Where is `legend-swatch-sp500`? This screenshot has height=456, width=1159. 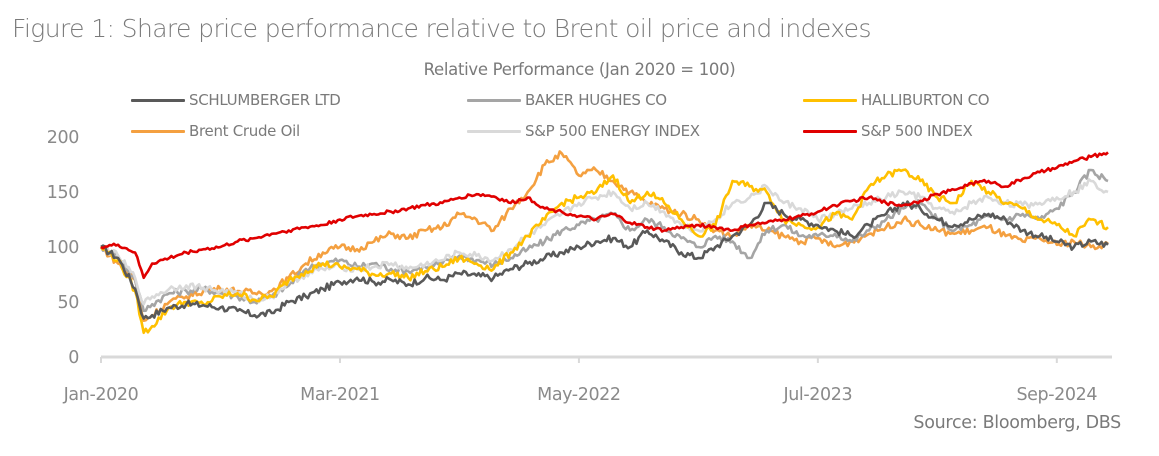 legend-swatch-sp500 is located at coordinates (830, 131).